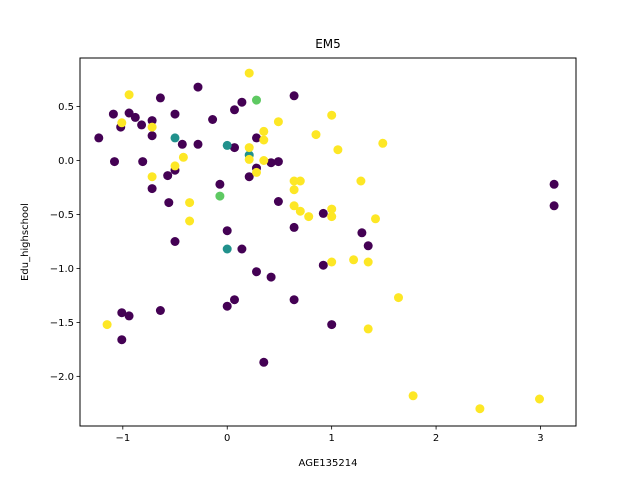 Image resolution: width=640 pixels, height=480 pixels. I want to click on x-axis-label: AGE135214, so click(328, 463).